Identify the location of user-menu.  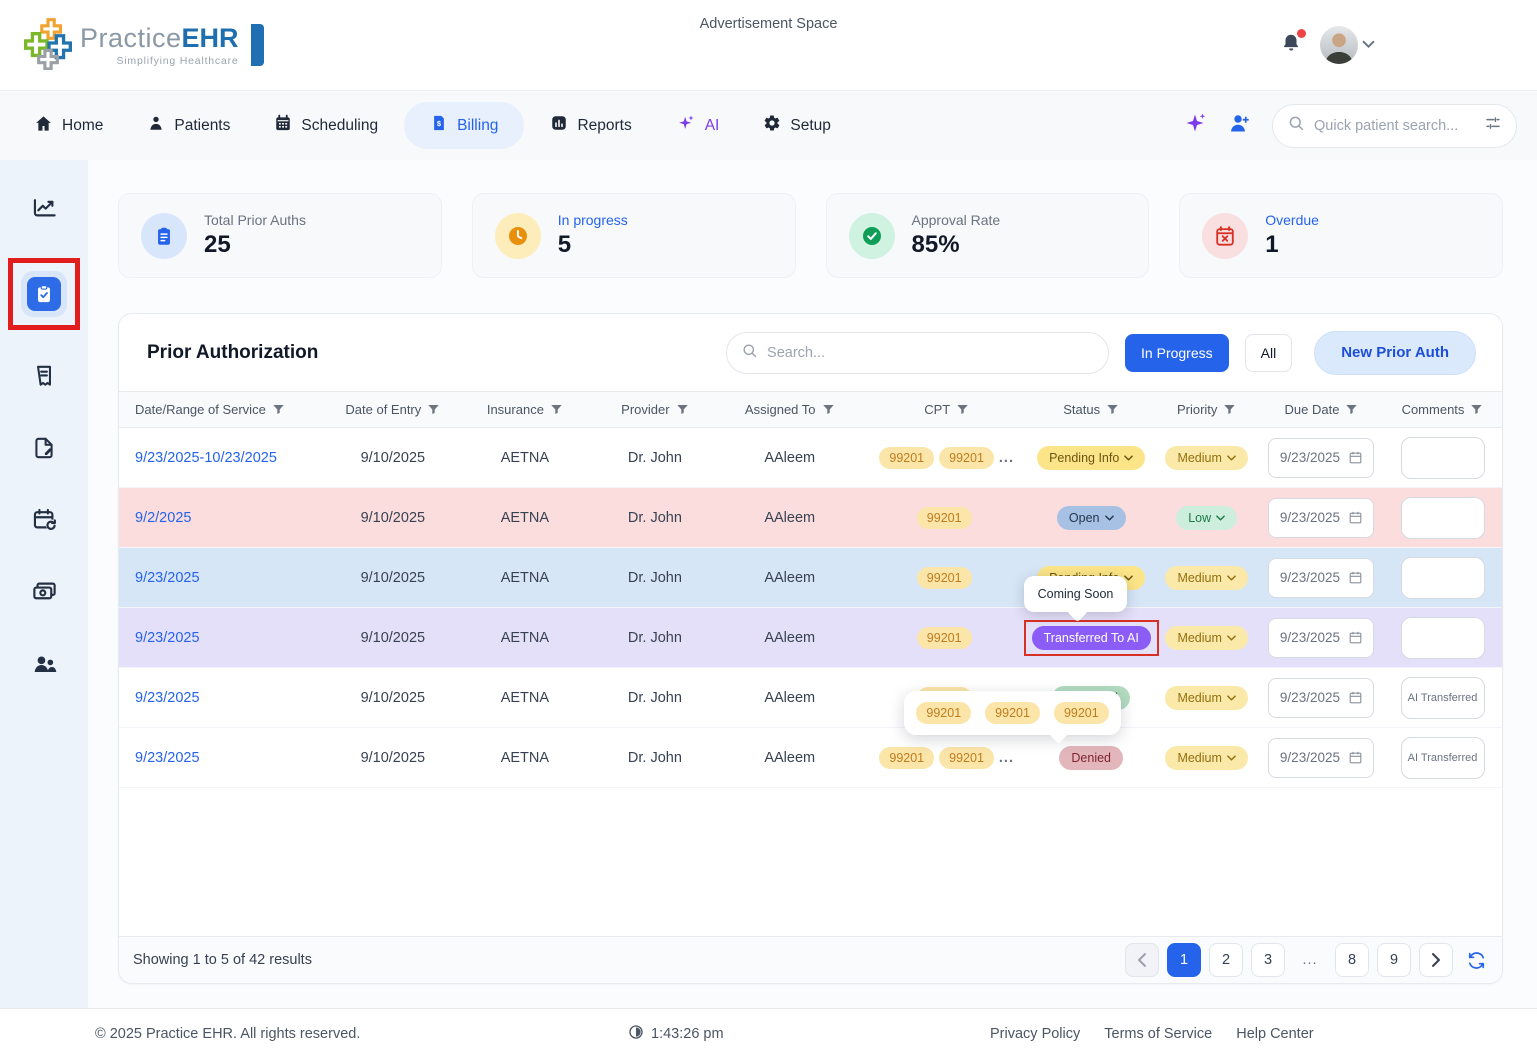
(1347, 45).